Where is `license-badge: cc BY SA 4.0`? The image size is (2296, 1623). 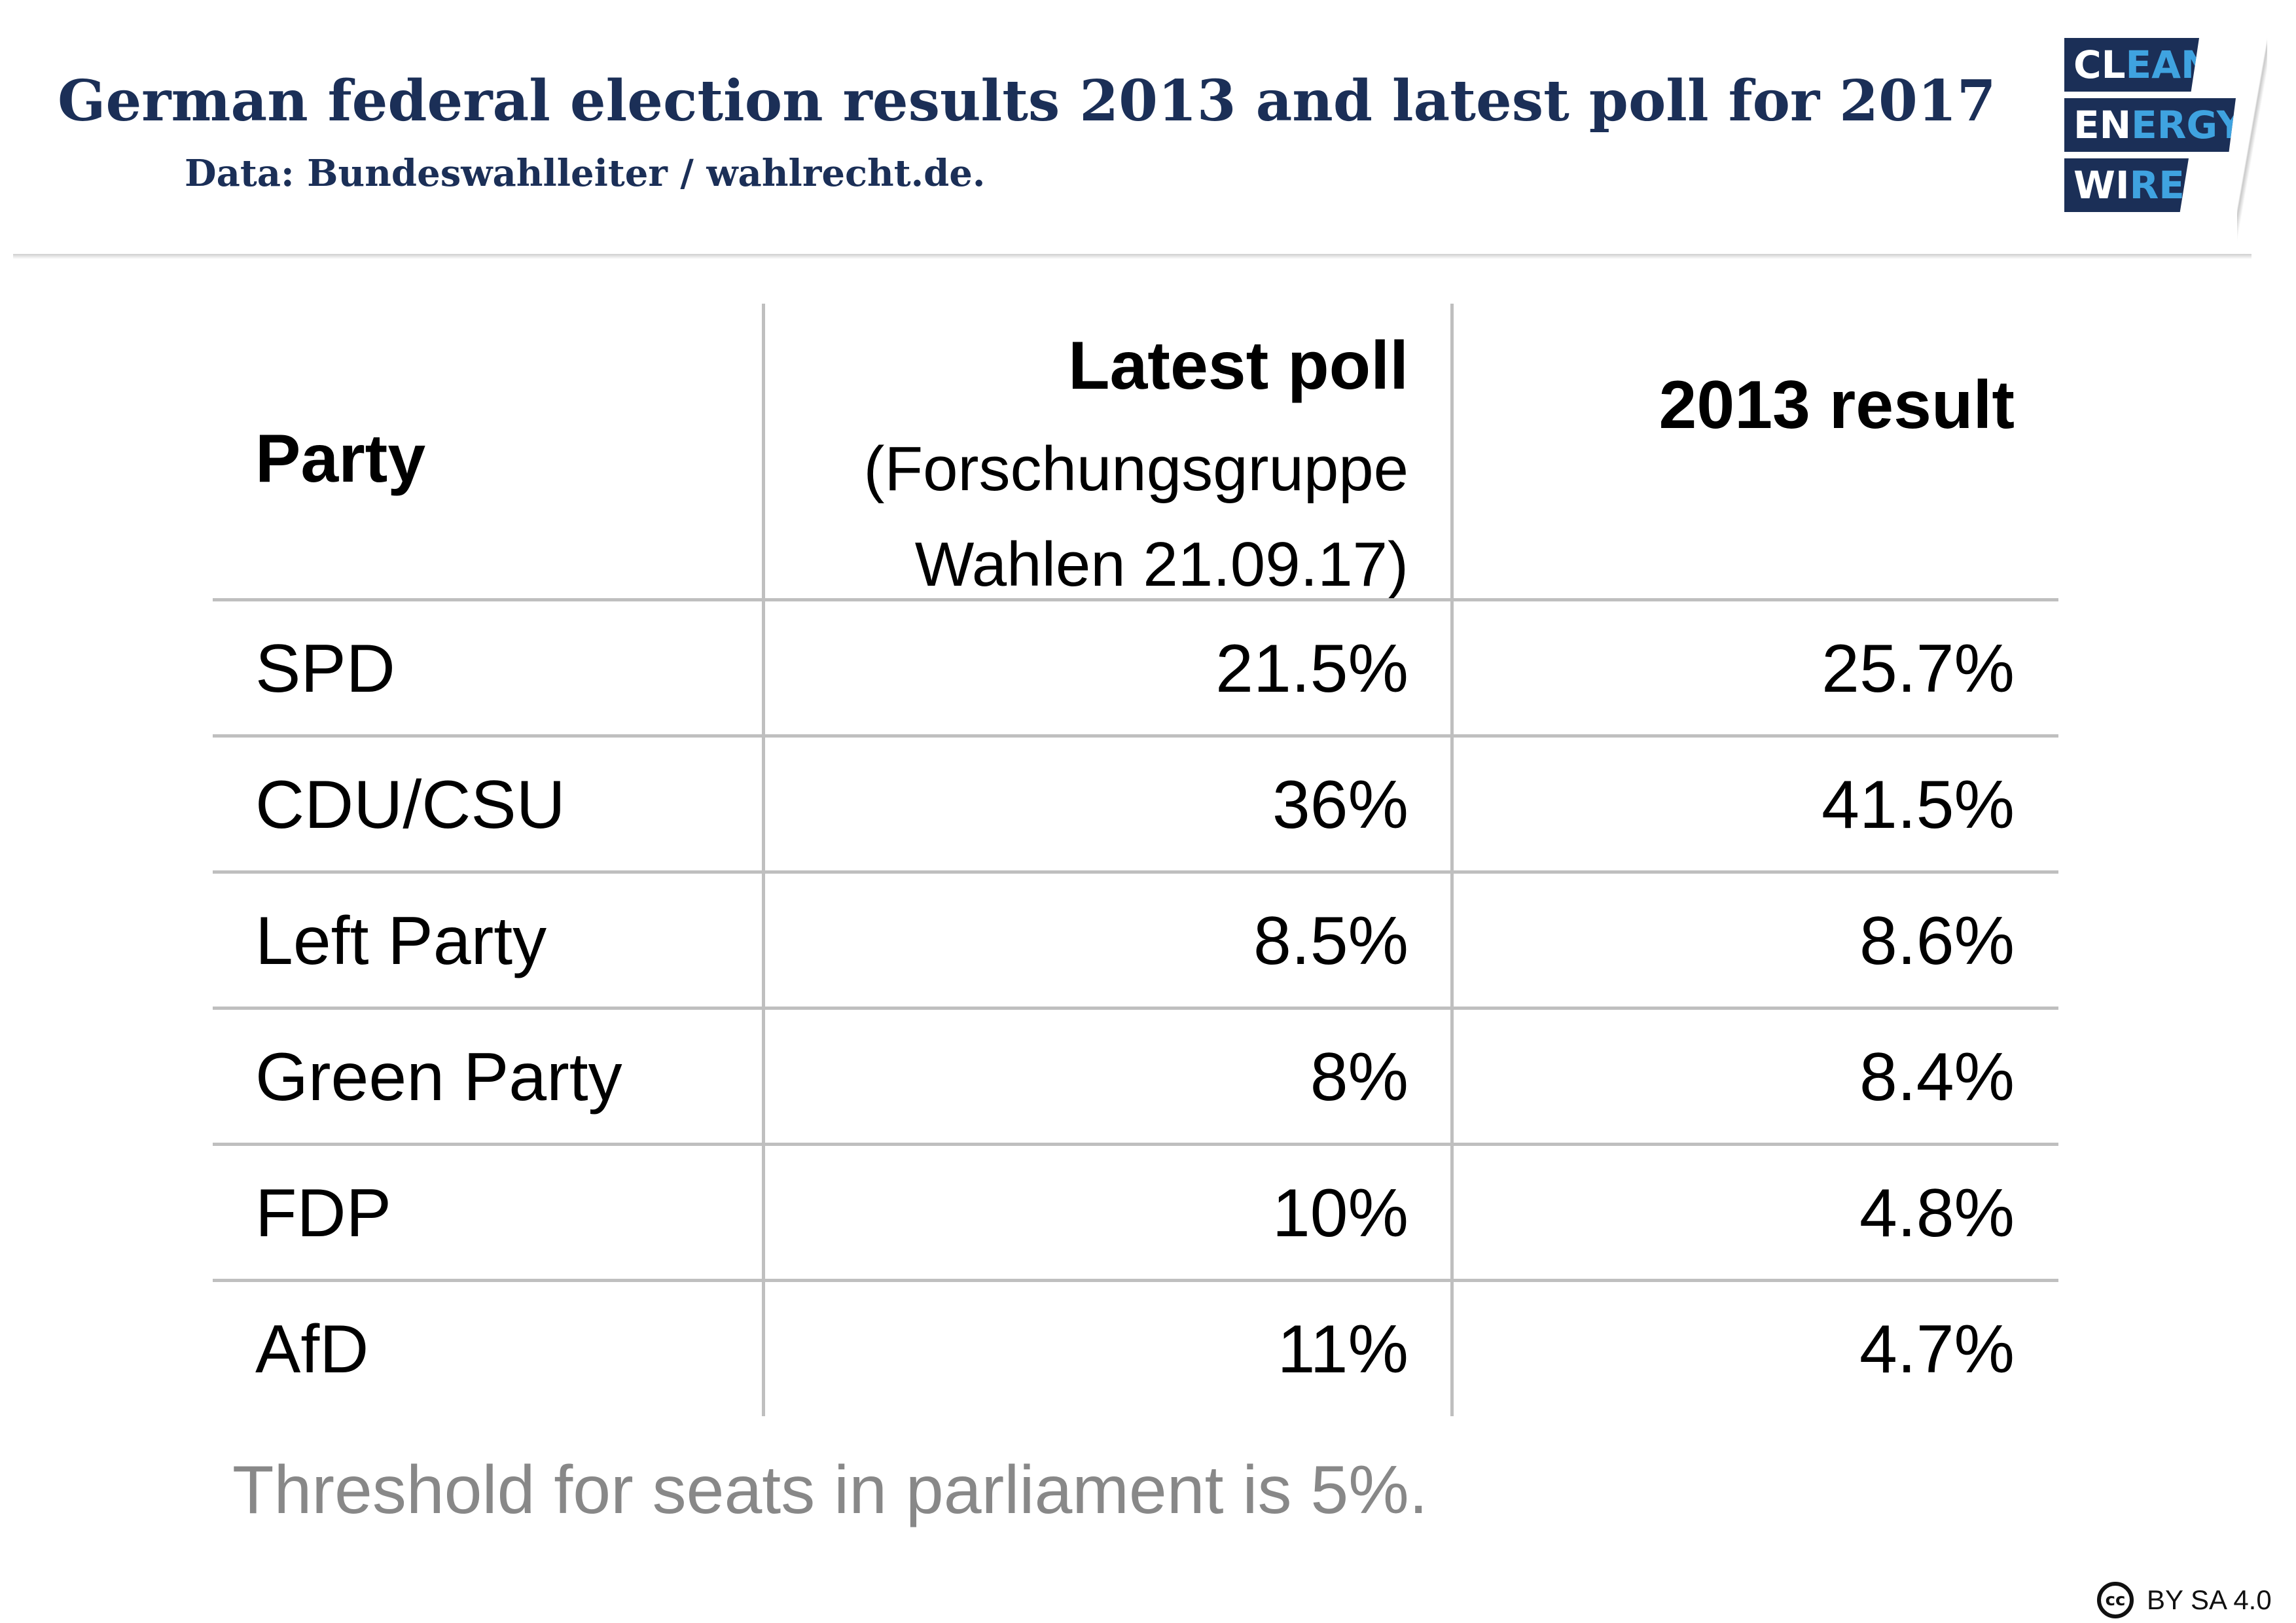 license-badge: cc BY SA 4.0 is located at coordinates (2184, 1600).